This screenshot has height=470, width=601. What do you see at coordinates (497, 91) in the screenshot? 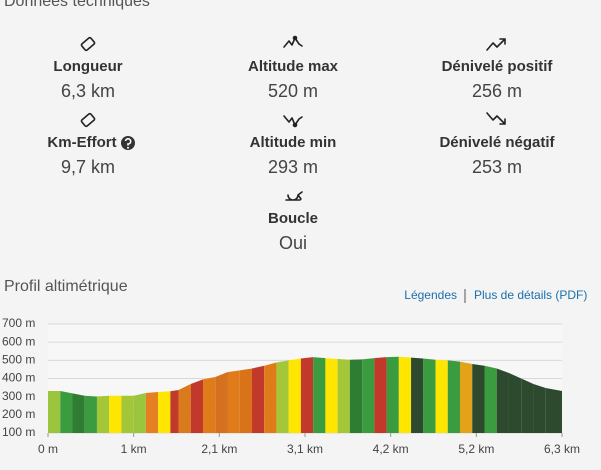
I see `stat-value: 256 m` at bounding box center [497, 91].